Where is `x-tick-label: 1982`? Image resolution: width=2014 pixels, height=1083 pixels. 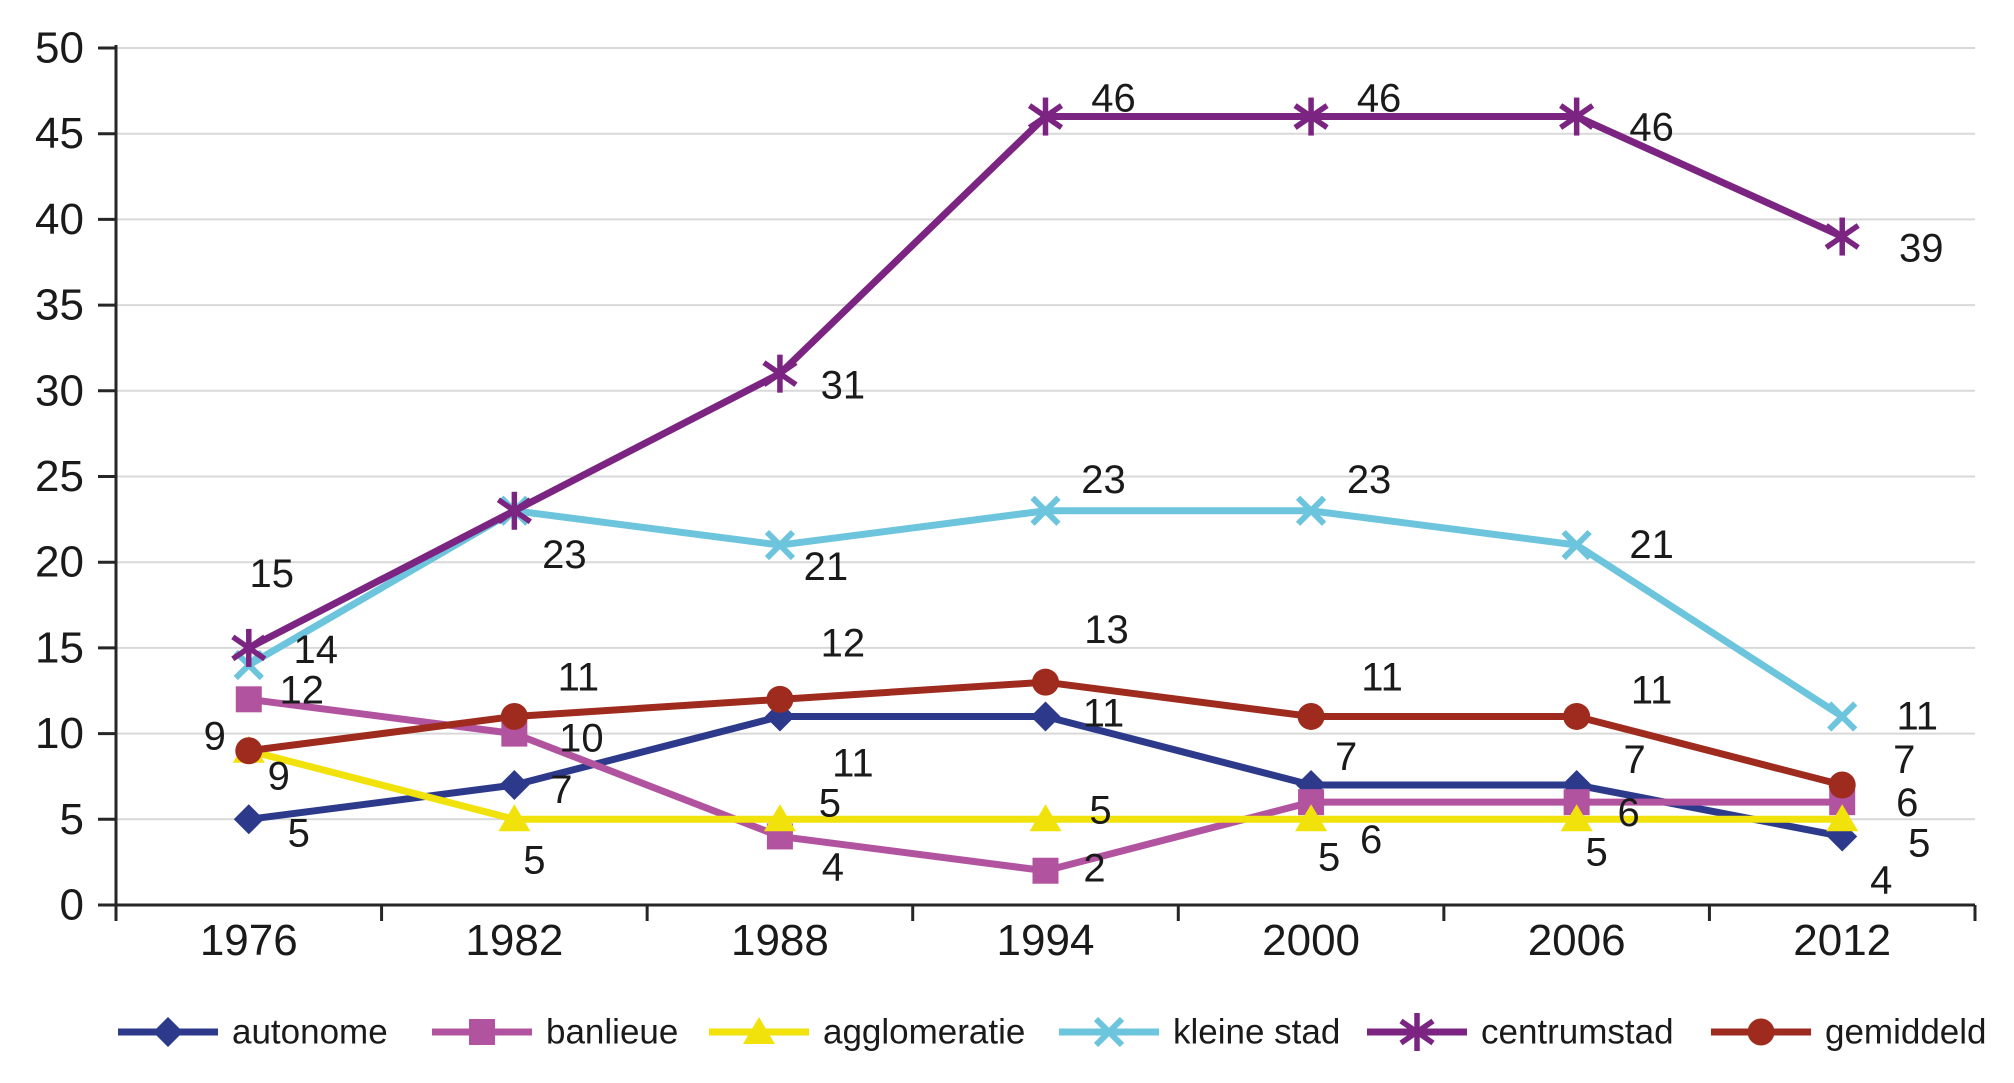
x-tick-label: 1982 is located at coordinates (514, 940).